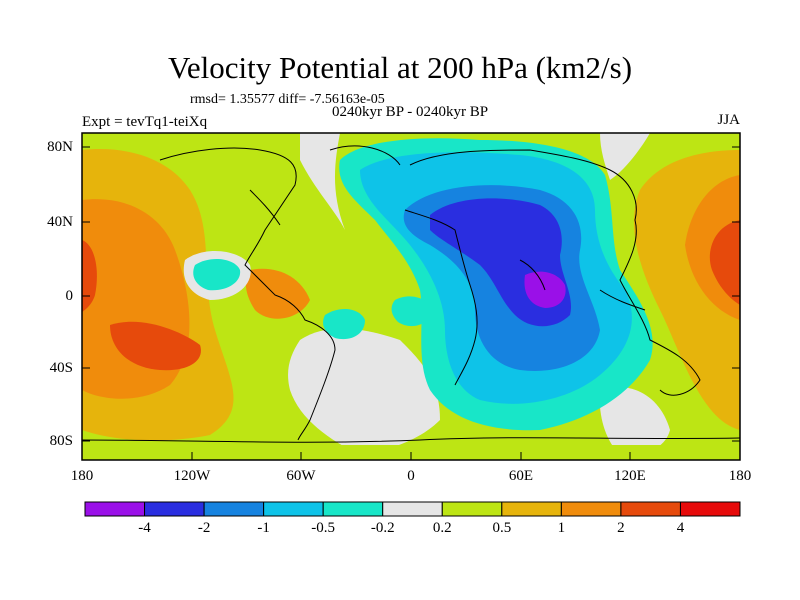 This screenshot has height=600, width=800. I want to click on colorbar-tick-label: 0.2, so click(442, 528).